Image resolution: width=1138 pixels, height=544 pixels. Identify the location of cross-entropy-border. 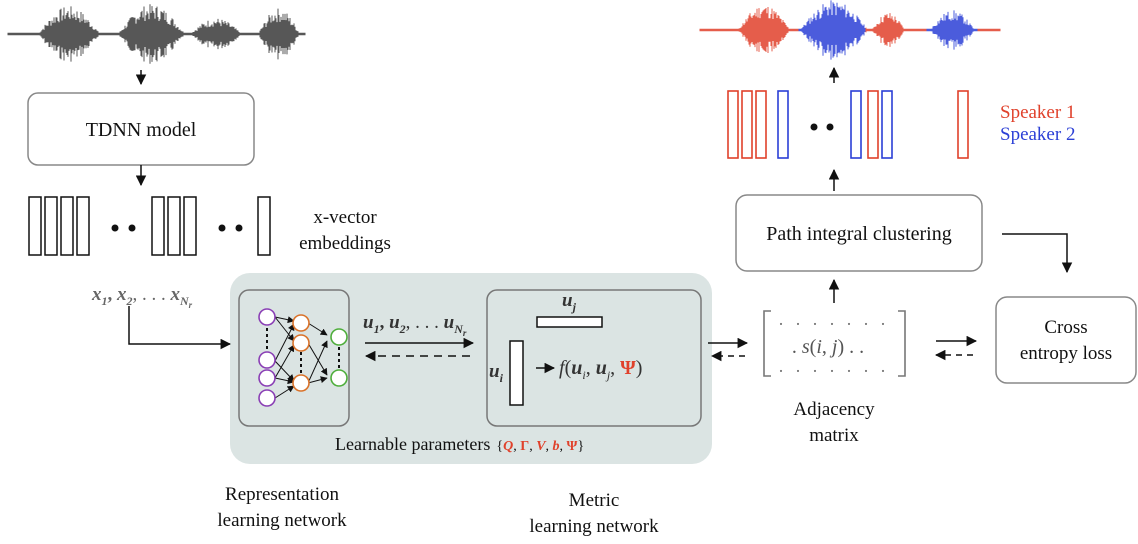
(1066, 340).